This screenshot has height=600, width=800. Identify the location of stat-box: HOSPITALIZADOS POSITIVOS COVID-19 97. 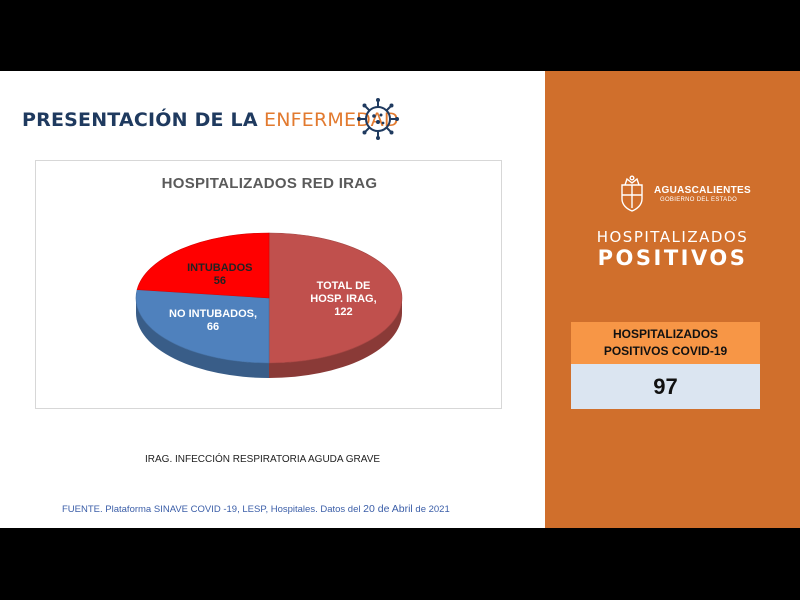
(665, 365).